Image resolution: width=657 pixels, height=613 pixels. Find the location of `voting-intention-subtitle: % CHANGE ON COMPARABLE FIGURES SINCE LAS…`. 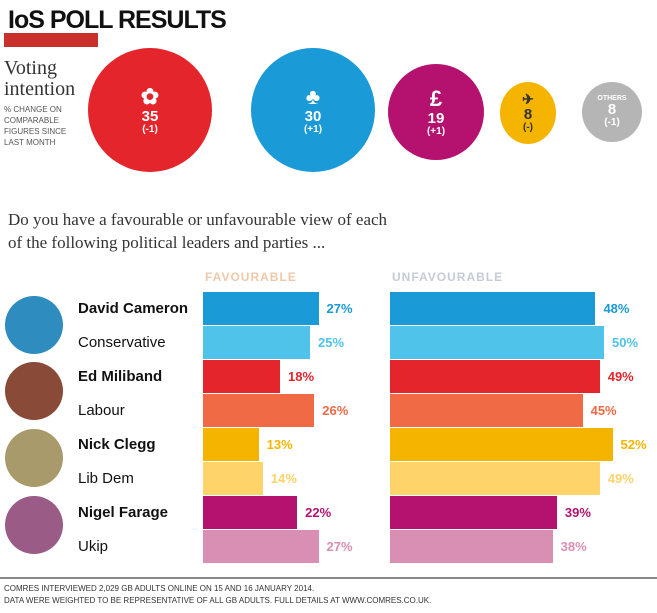

voting-intention-subtitle: % CHANGE ON COMPARABLE FIGURES SINCE LAS… is located at coordinates (35, 126).